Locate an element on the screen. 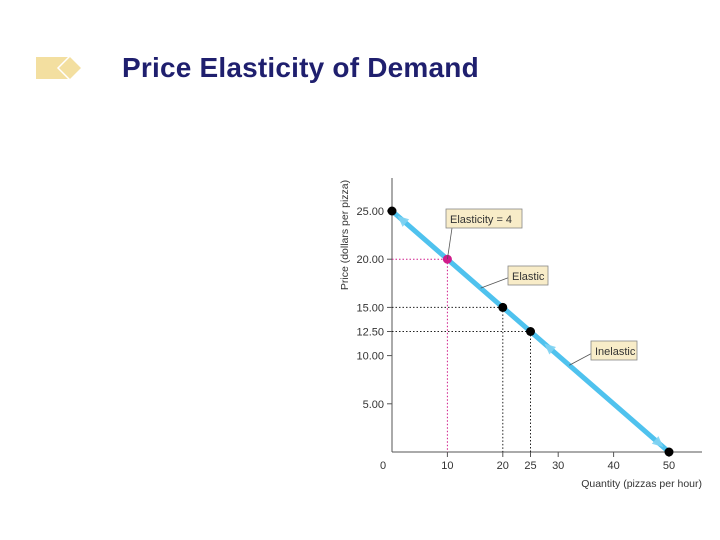 The height and width of the screenshot is (540, 720). x-axis-label: Quantity (pizzas per hour) is located at coordinates (641, 484).